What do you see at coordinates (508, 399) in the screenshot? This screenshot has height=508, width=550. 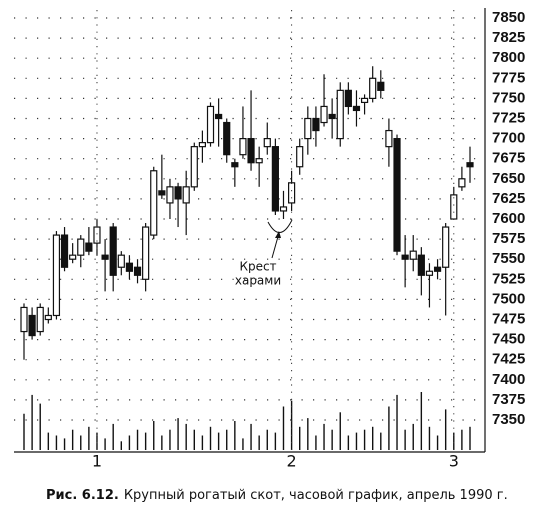 I see `y-tick-label: 7375` at bounding box center [508, 399].